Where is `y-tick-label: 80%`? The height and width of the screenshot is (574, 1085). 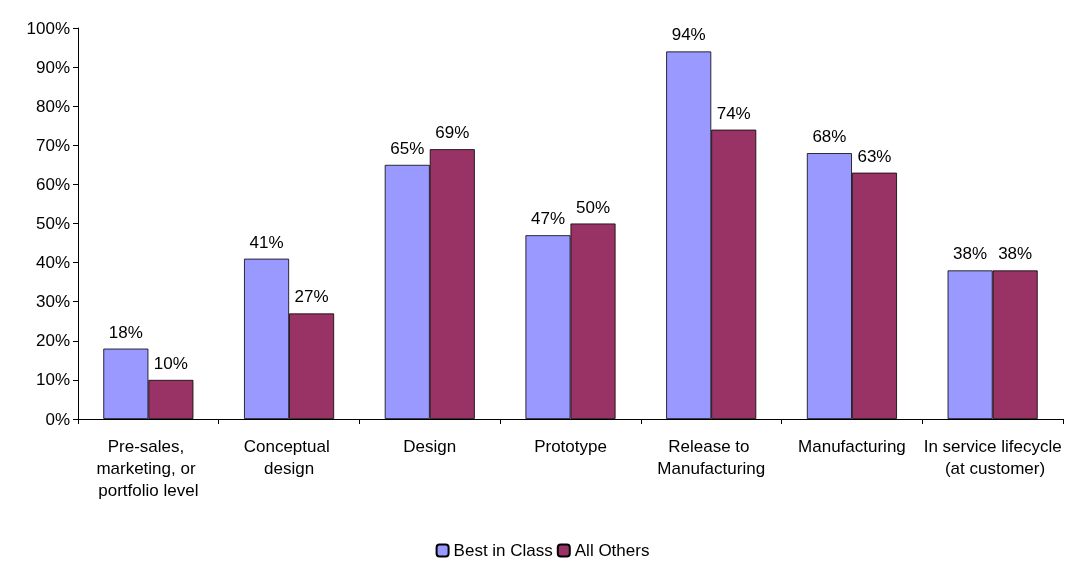
y-tick-label: 80% is located at coordinates (52, 106).